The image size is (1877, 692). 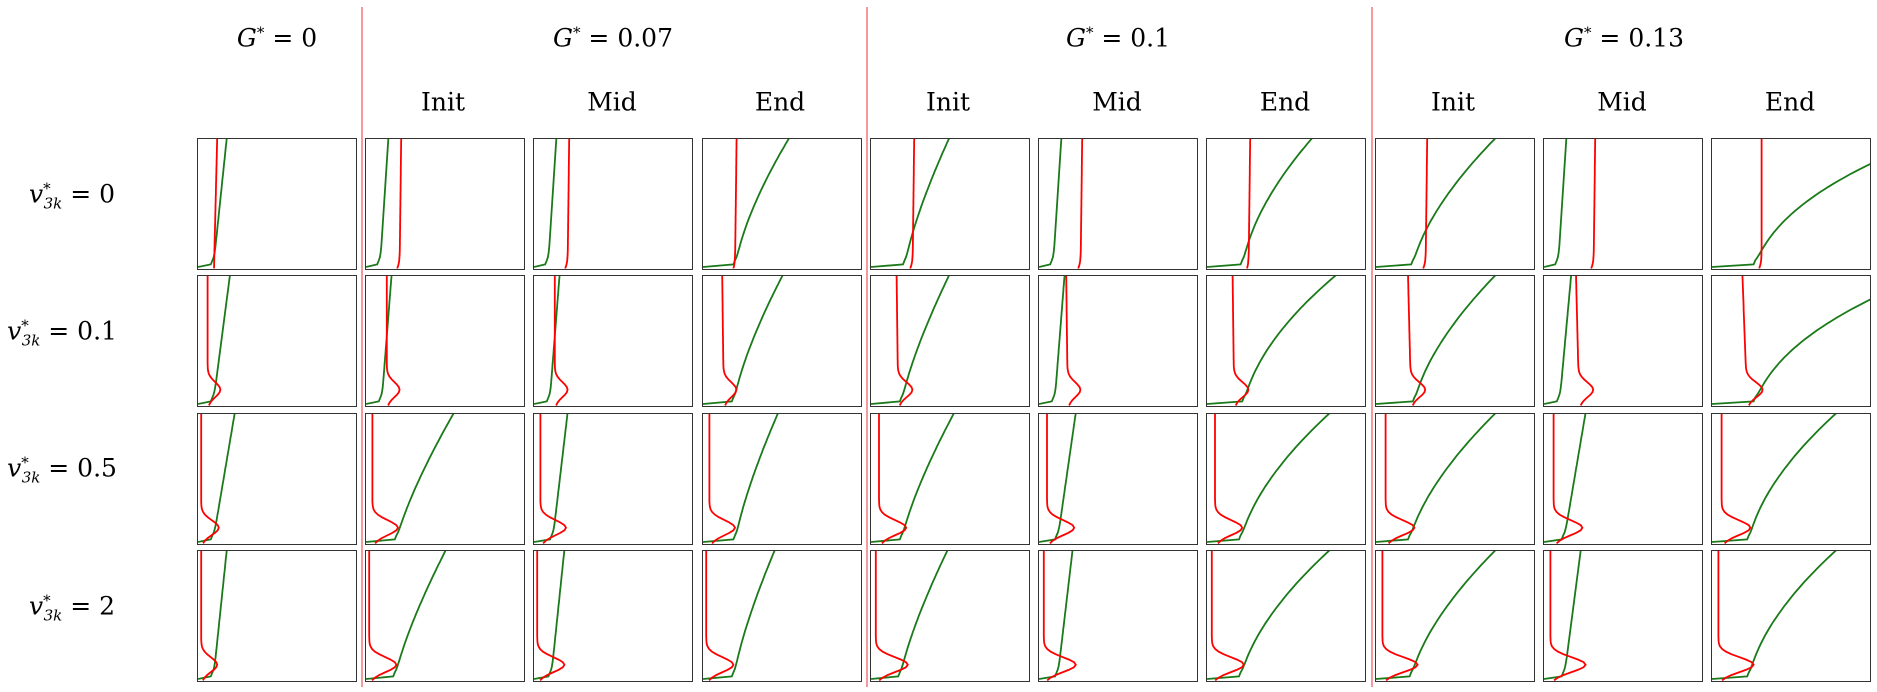 I want to click on panel-r1-c6, so click(x=1286, y=341).